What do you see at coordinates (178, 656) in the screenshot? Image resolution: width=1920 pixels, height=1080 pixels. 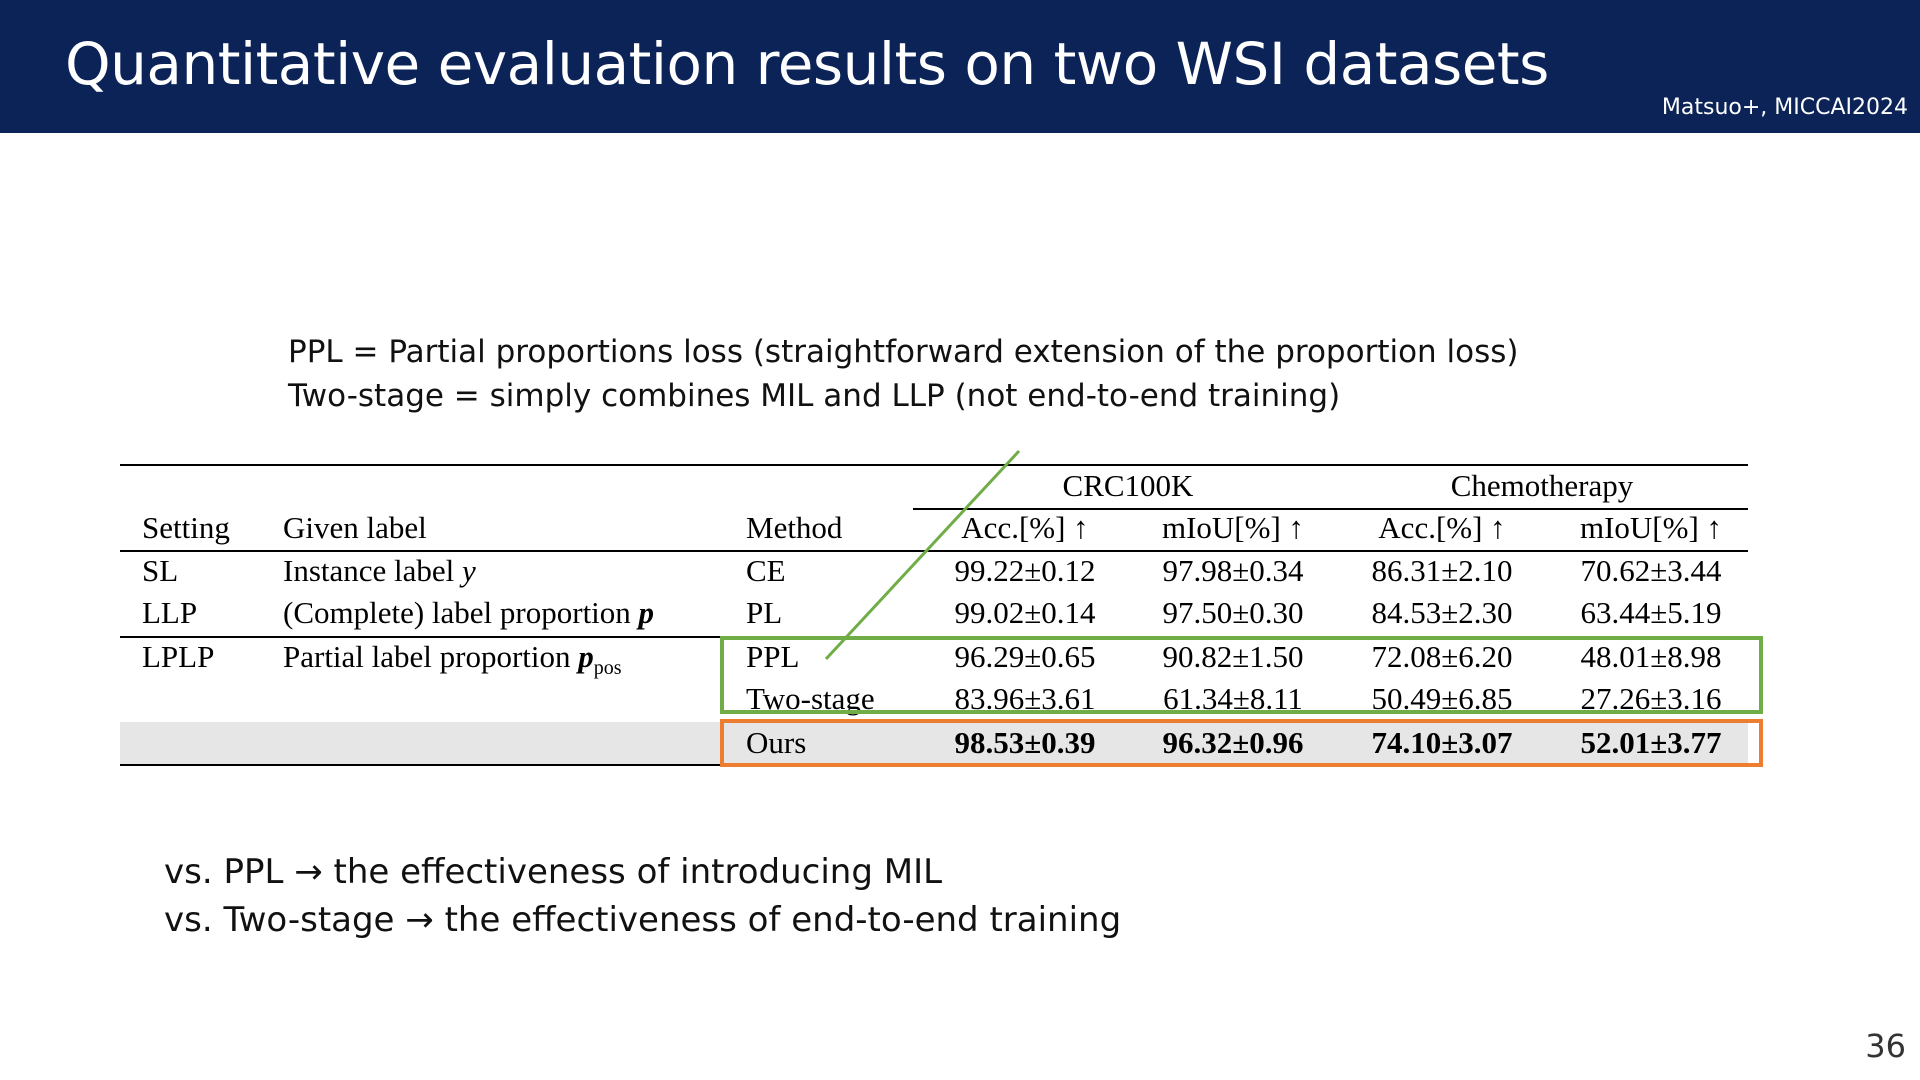 I see `table-row-cell-setting: LPLP` at bounding box center [178, 656].